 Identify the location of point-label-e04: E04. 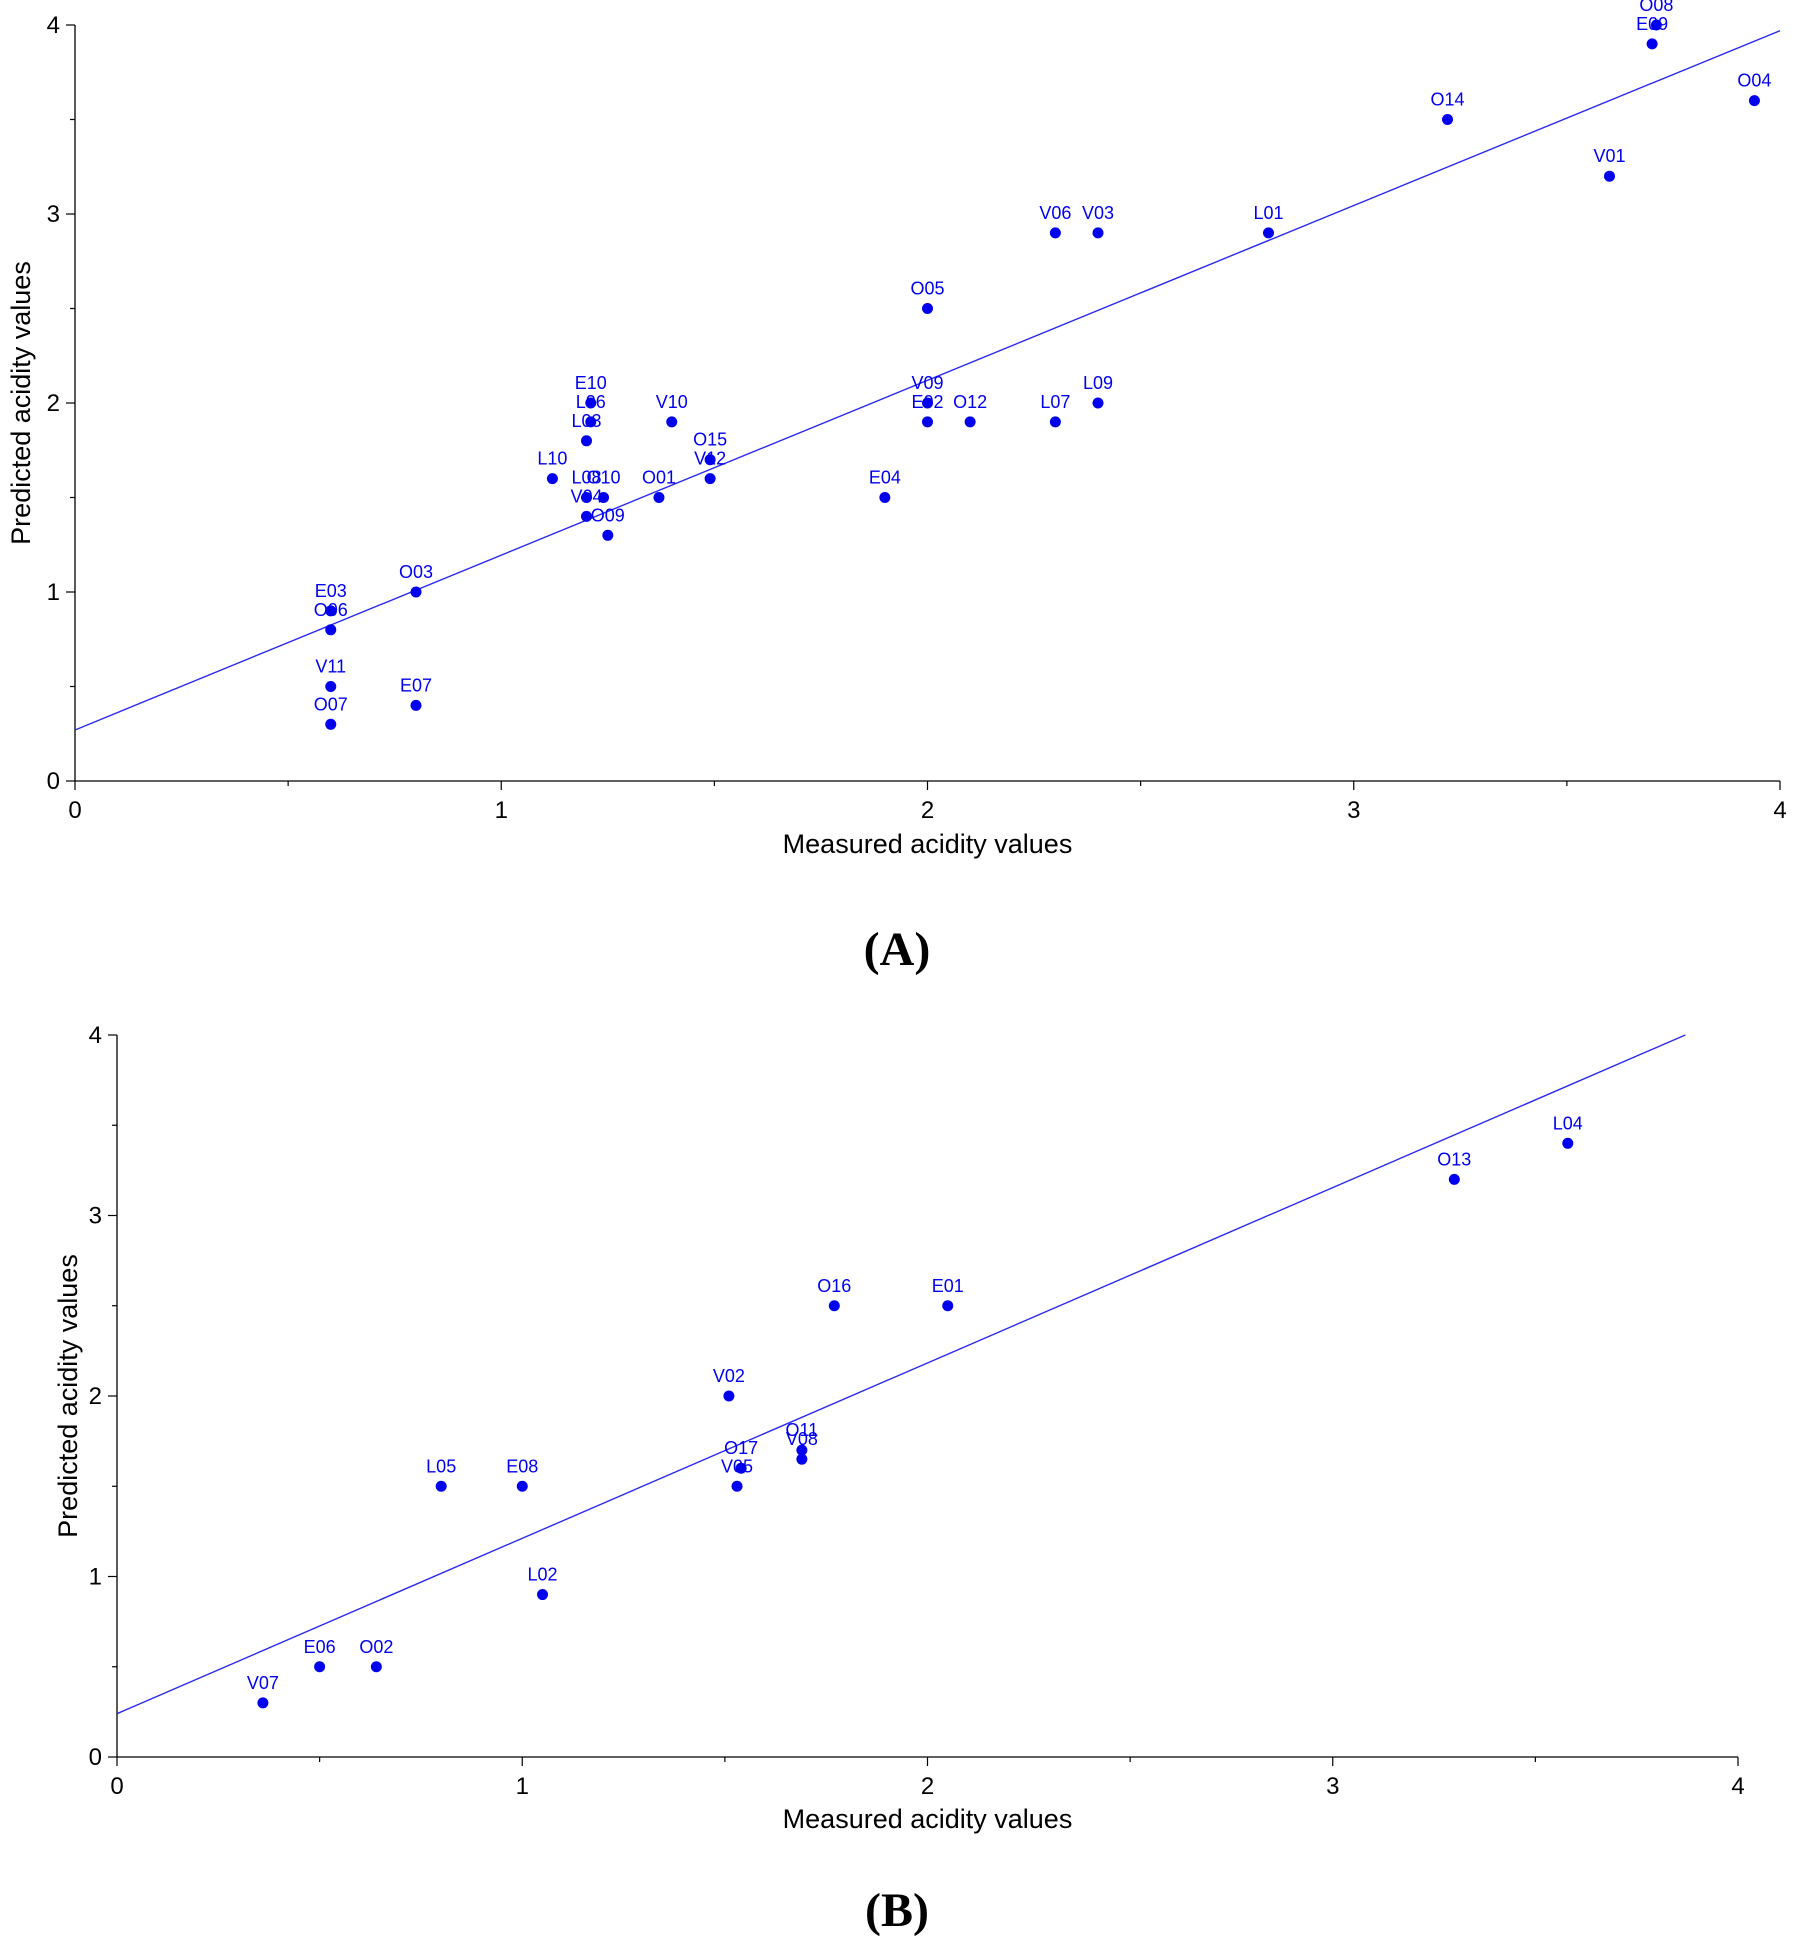
(885, 478).